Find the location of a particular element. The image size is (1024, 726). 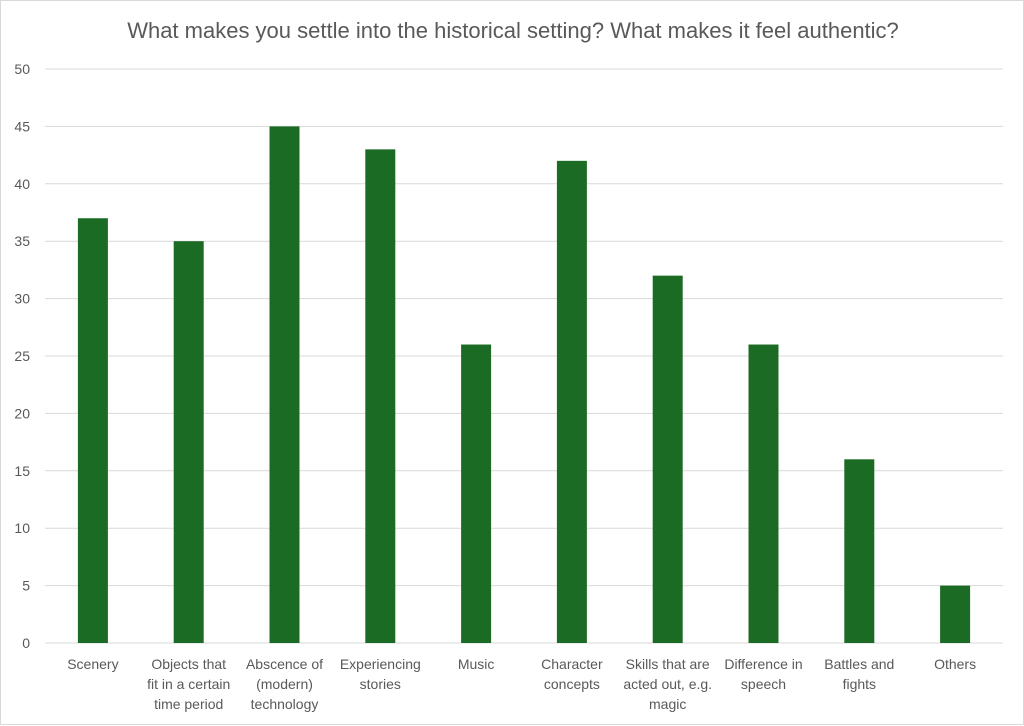

y-axis-ticks: 0 5 10 15 20 25 30 35 40 45 50 is located at coordinates (22, 356).